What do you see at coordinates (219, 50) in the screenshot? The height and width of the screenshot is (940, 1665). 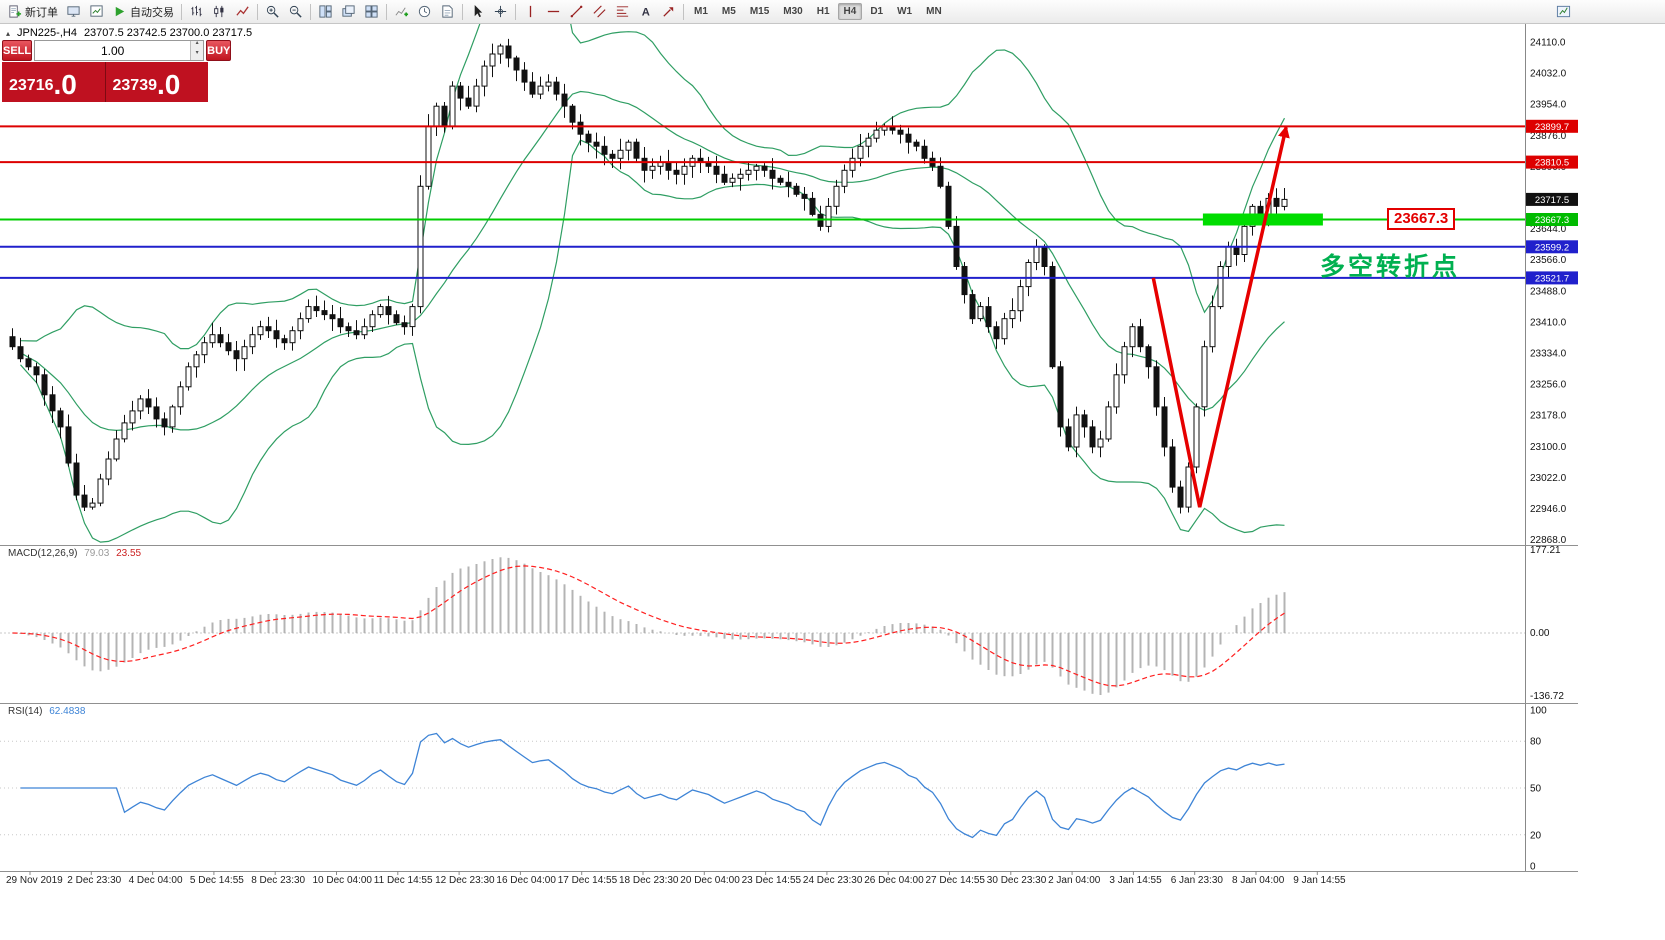 I see `buy-button: BUY` at bounding box center [219, 50].